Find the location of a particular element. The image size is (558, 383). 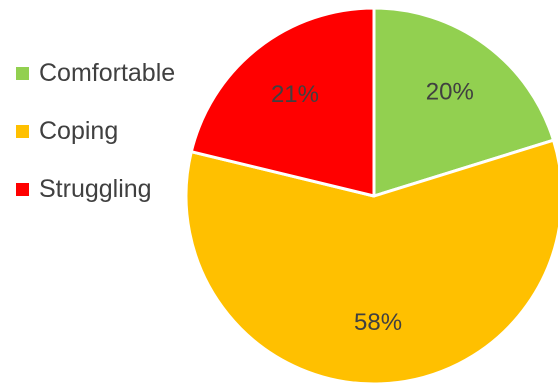

legend-item-coping: Coping is located at coordinates (95, 131).